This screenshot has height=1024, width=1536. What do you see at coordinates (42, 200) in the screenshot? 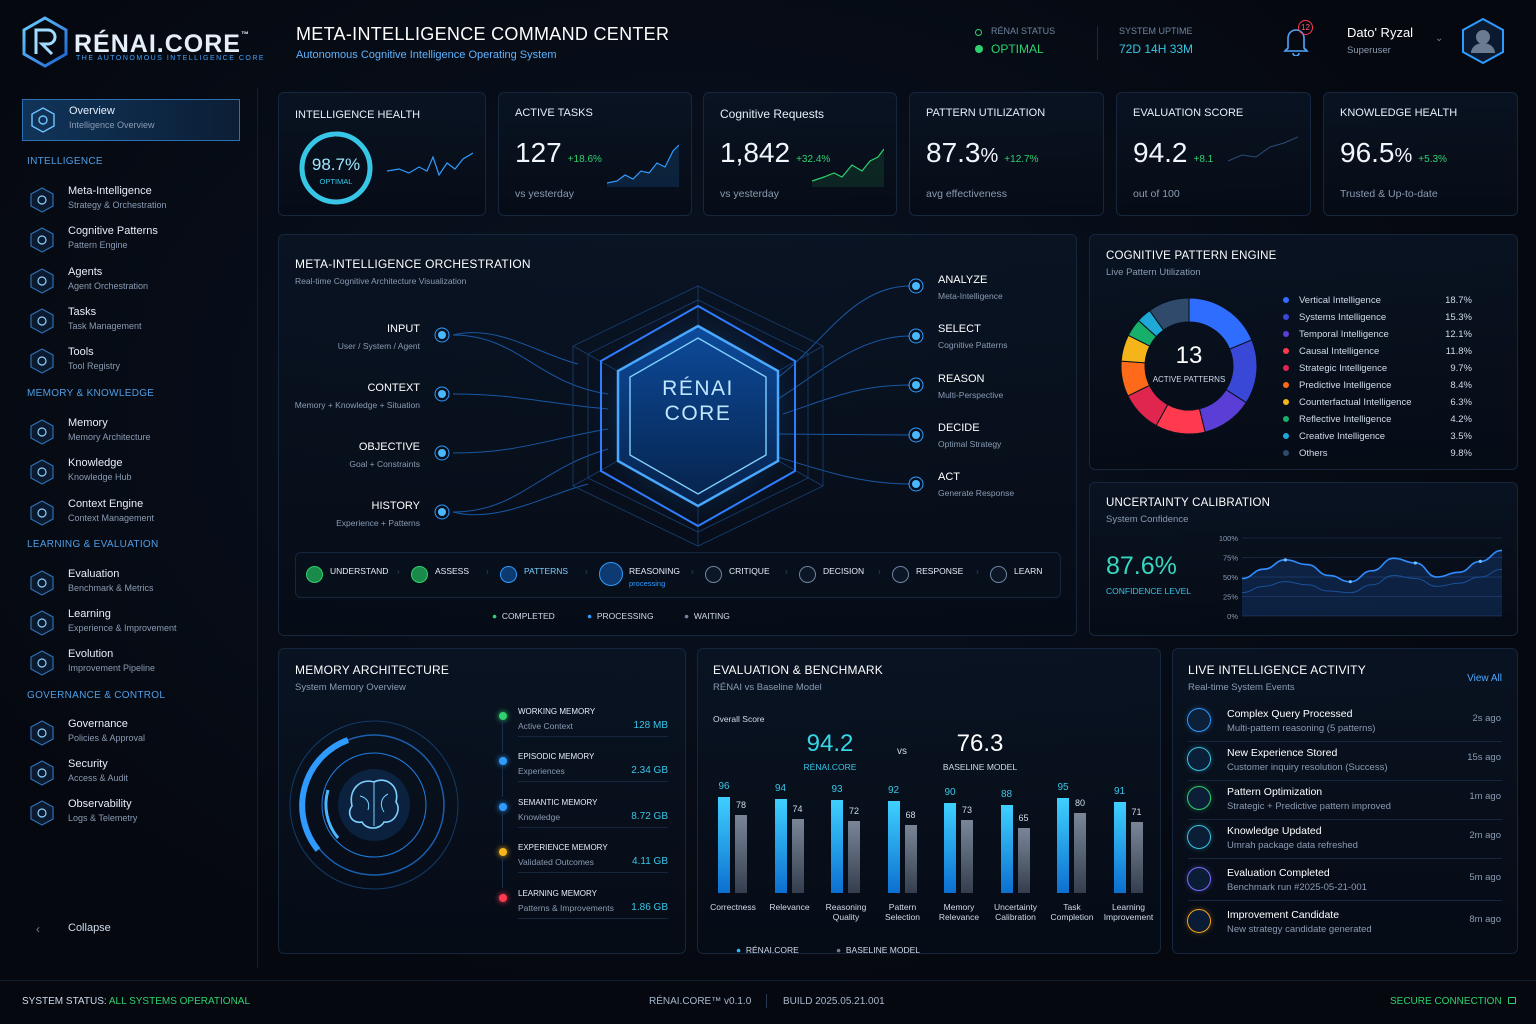
I see `hexagon-icon` at bounding box center [42, 200].